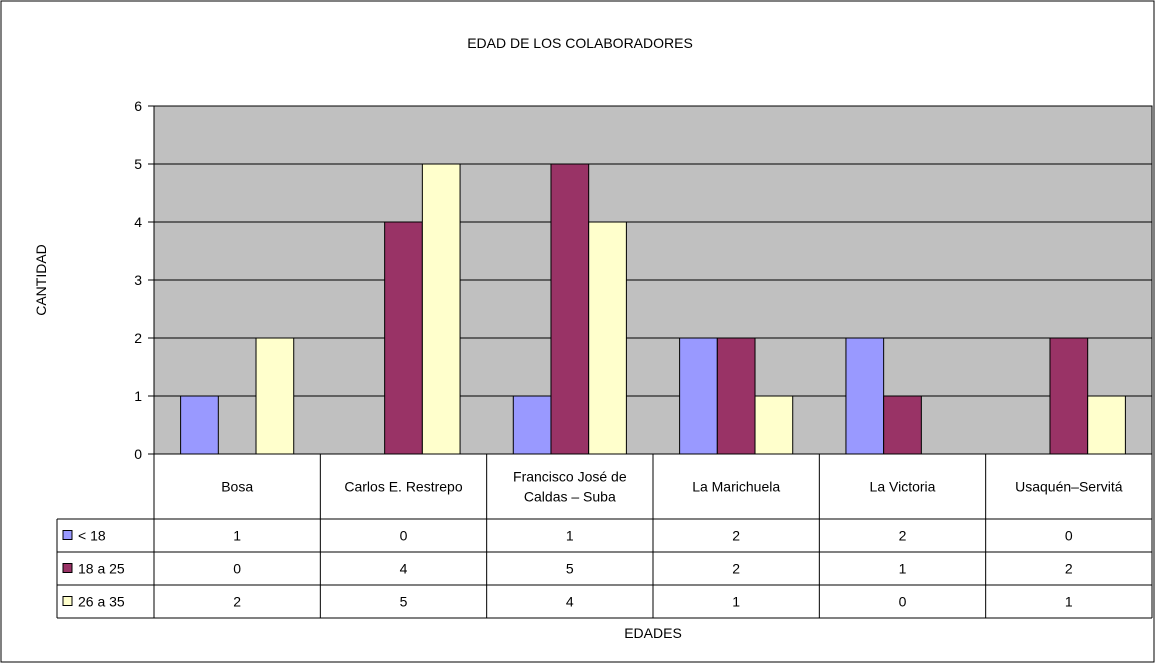 The width and height of the screenshot is (1156, 664). What do you see at coordinates (41, 280) in the screenshot?
I see `y-axis-label: CANTIDAD` at bounding box center [41, 280].